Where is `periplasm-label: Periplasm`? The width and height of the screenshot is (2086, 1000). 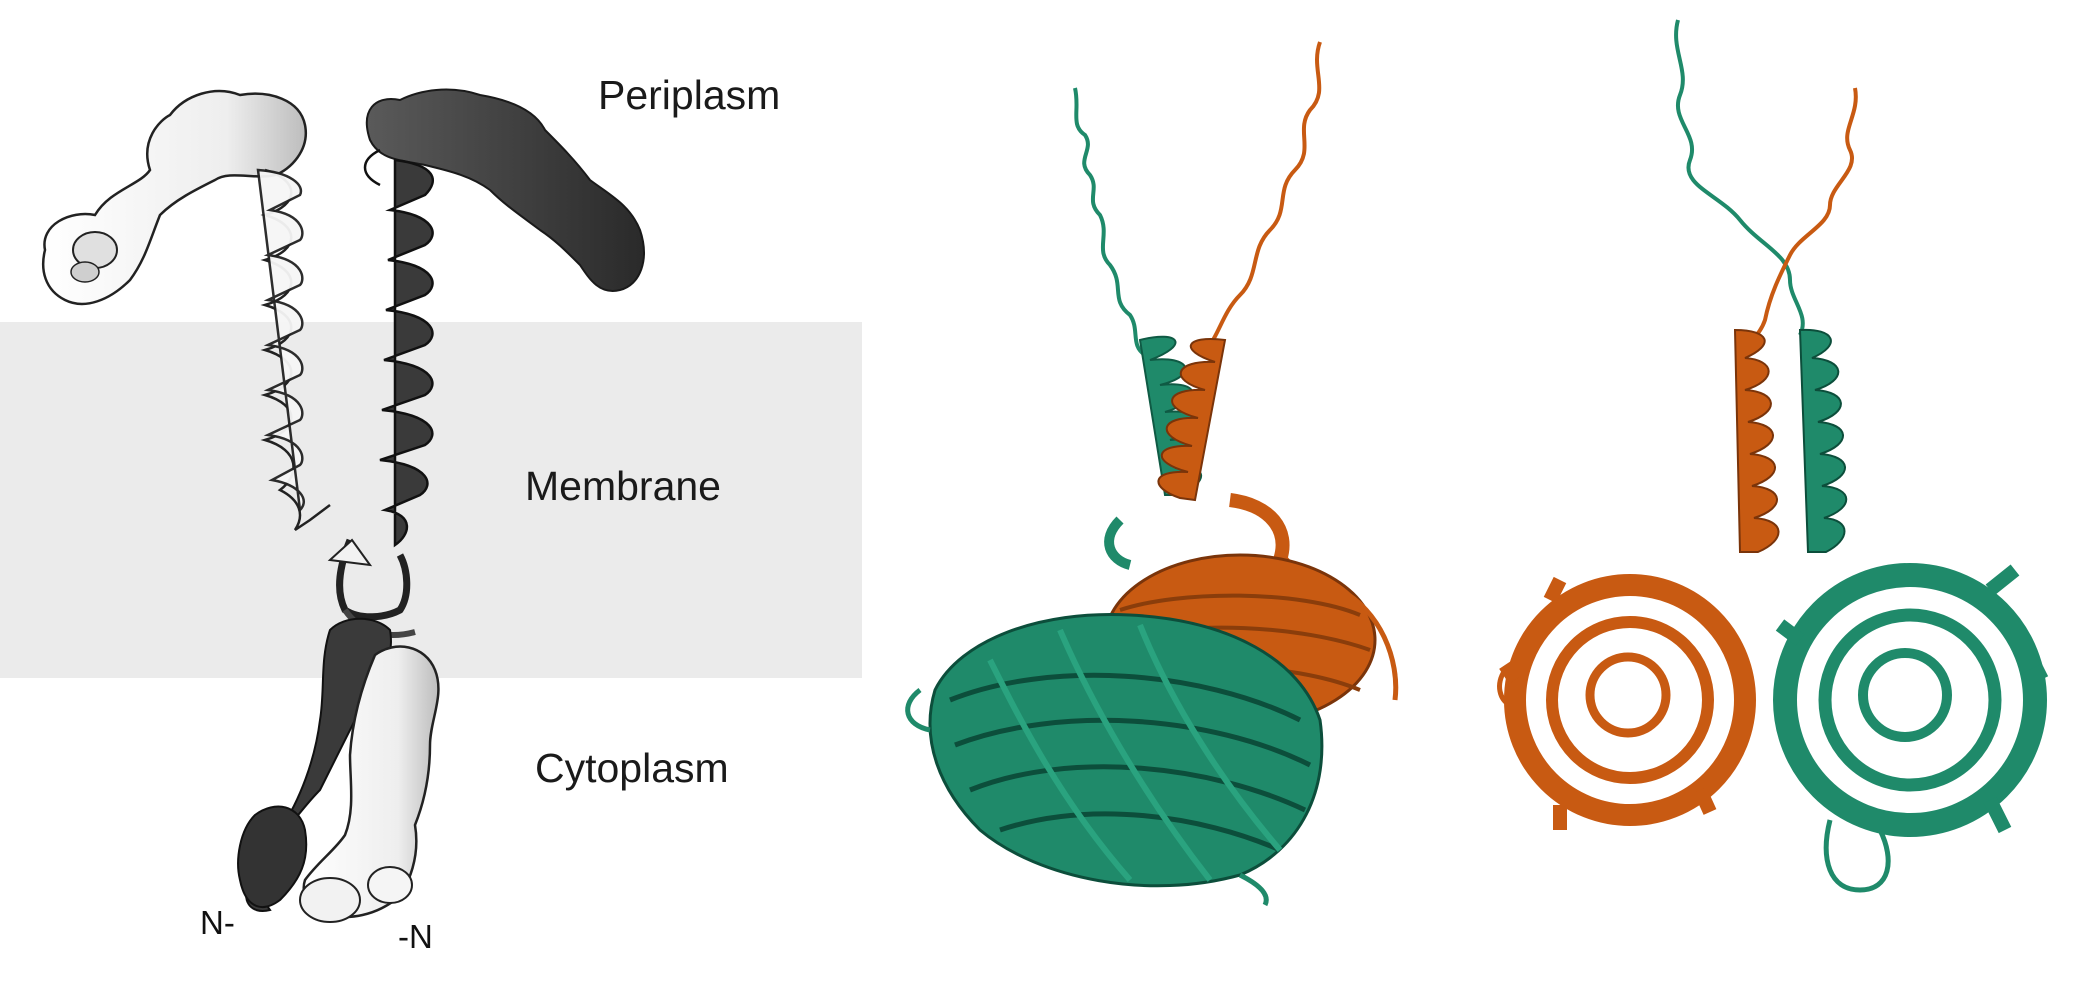 periplasm-label: Periplasm is located at coordinates (689, 95).